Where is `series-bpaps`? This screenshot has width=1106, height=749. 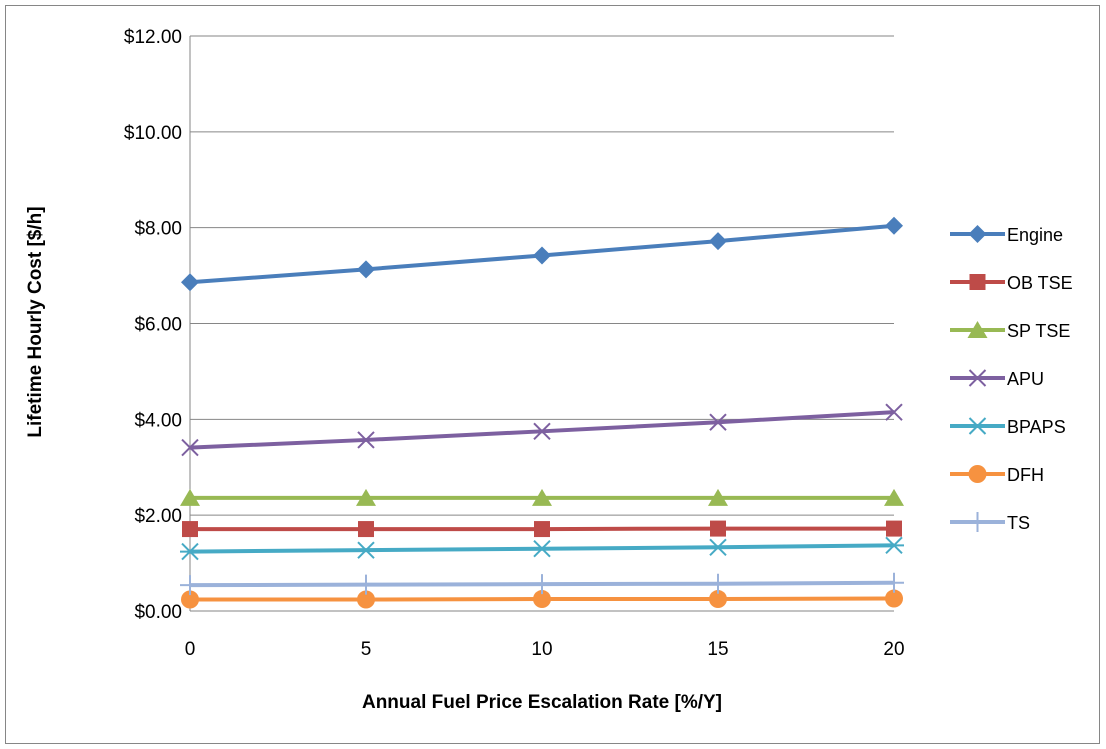 series-bpaps is located at coordinates (542, 548).